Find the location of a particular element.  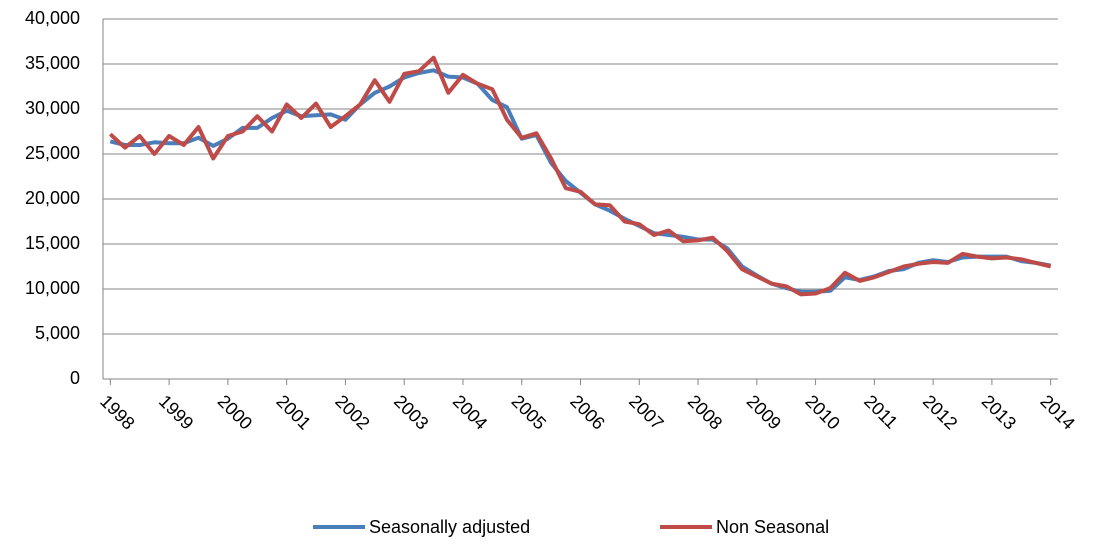

legend-label: Non Seasonal is located at coordinates (772, 527).